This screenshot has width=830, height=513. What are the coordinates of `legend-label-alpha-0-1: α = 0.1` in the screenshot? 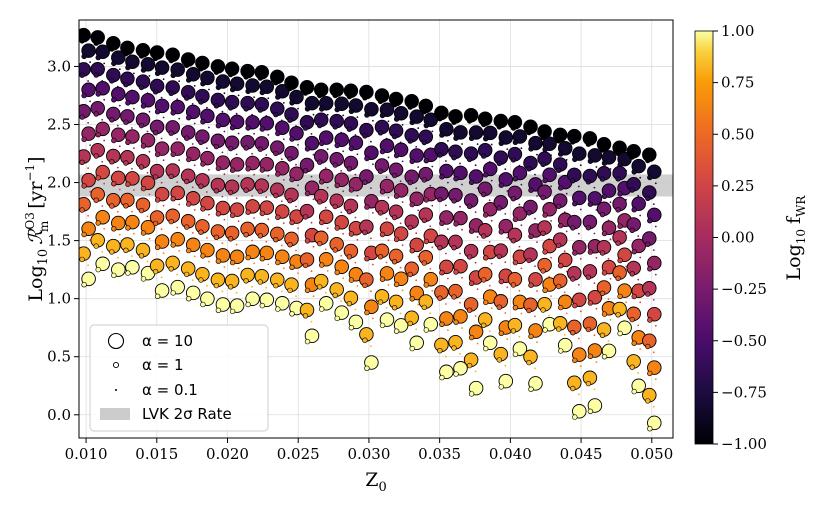 It's located at (170, 390).